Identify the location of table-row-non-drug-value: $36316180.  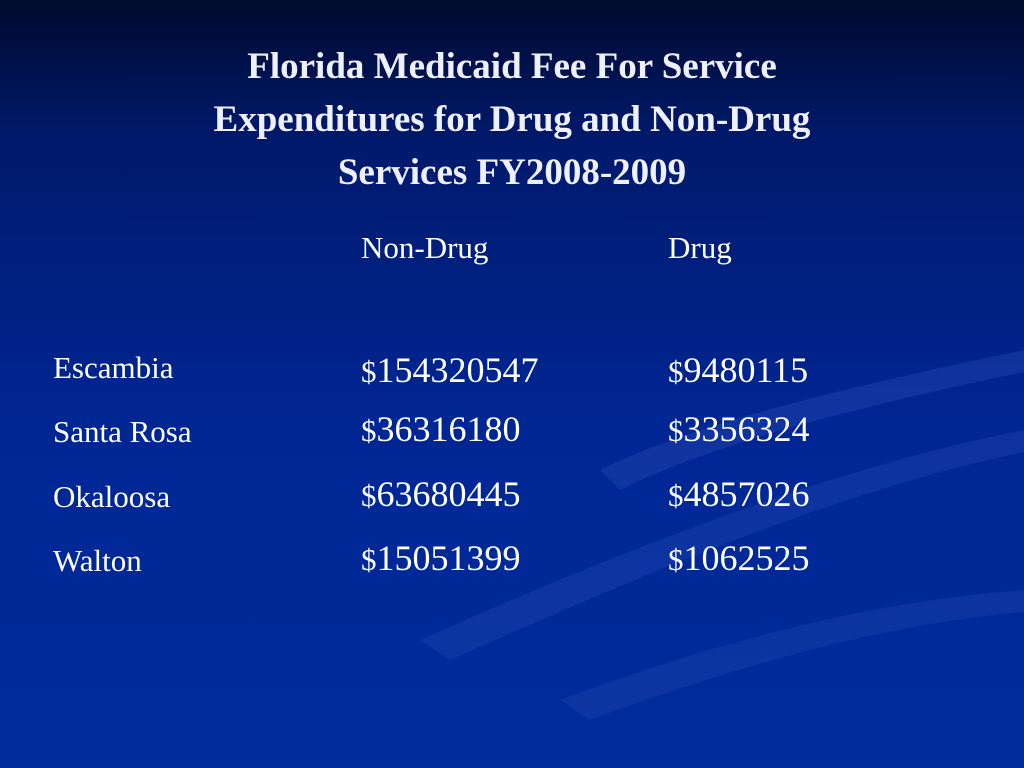
(441, 429).